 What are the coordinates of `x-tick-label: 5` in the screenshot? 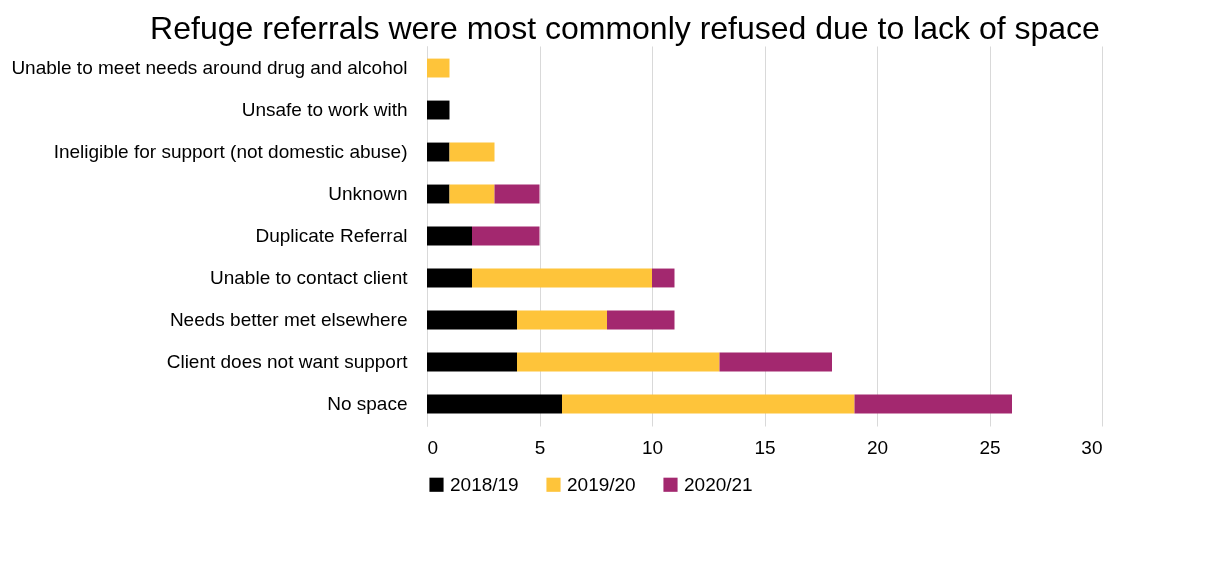 It's located at (540, 447).